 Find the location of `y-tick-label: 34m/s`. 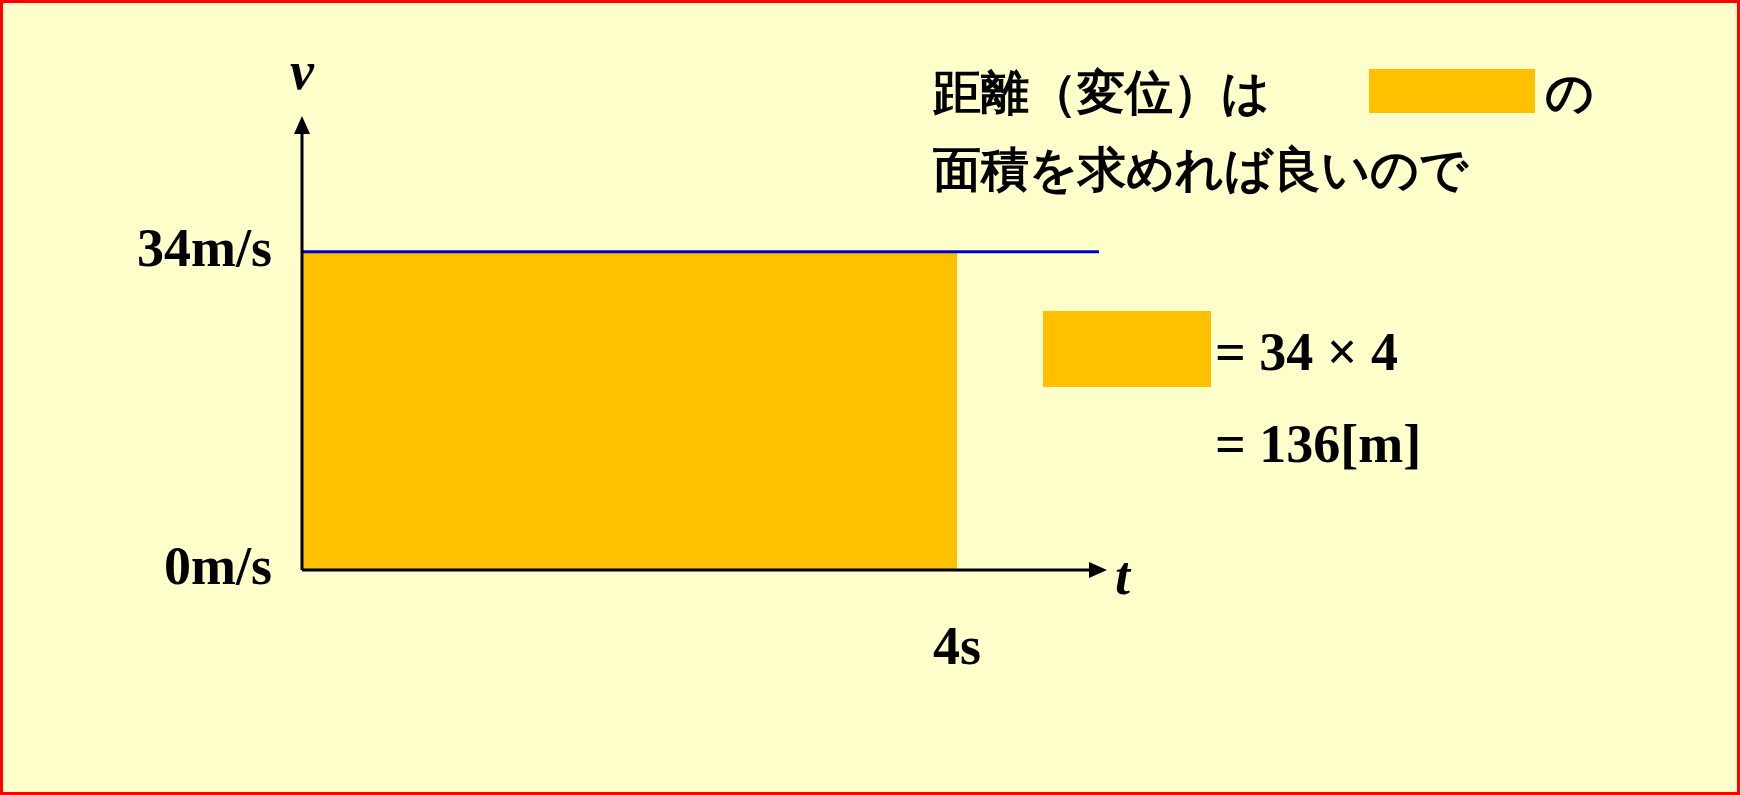

y-tick-label: 34m/s is located at coordinates (204, 247).